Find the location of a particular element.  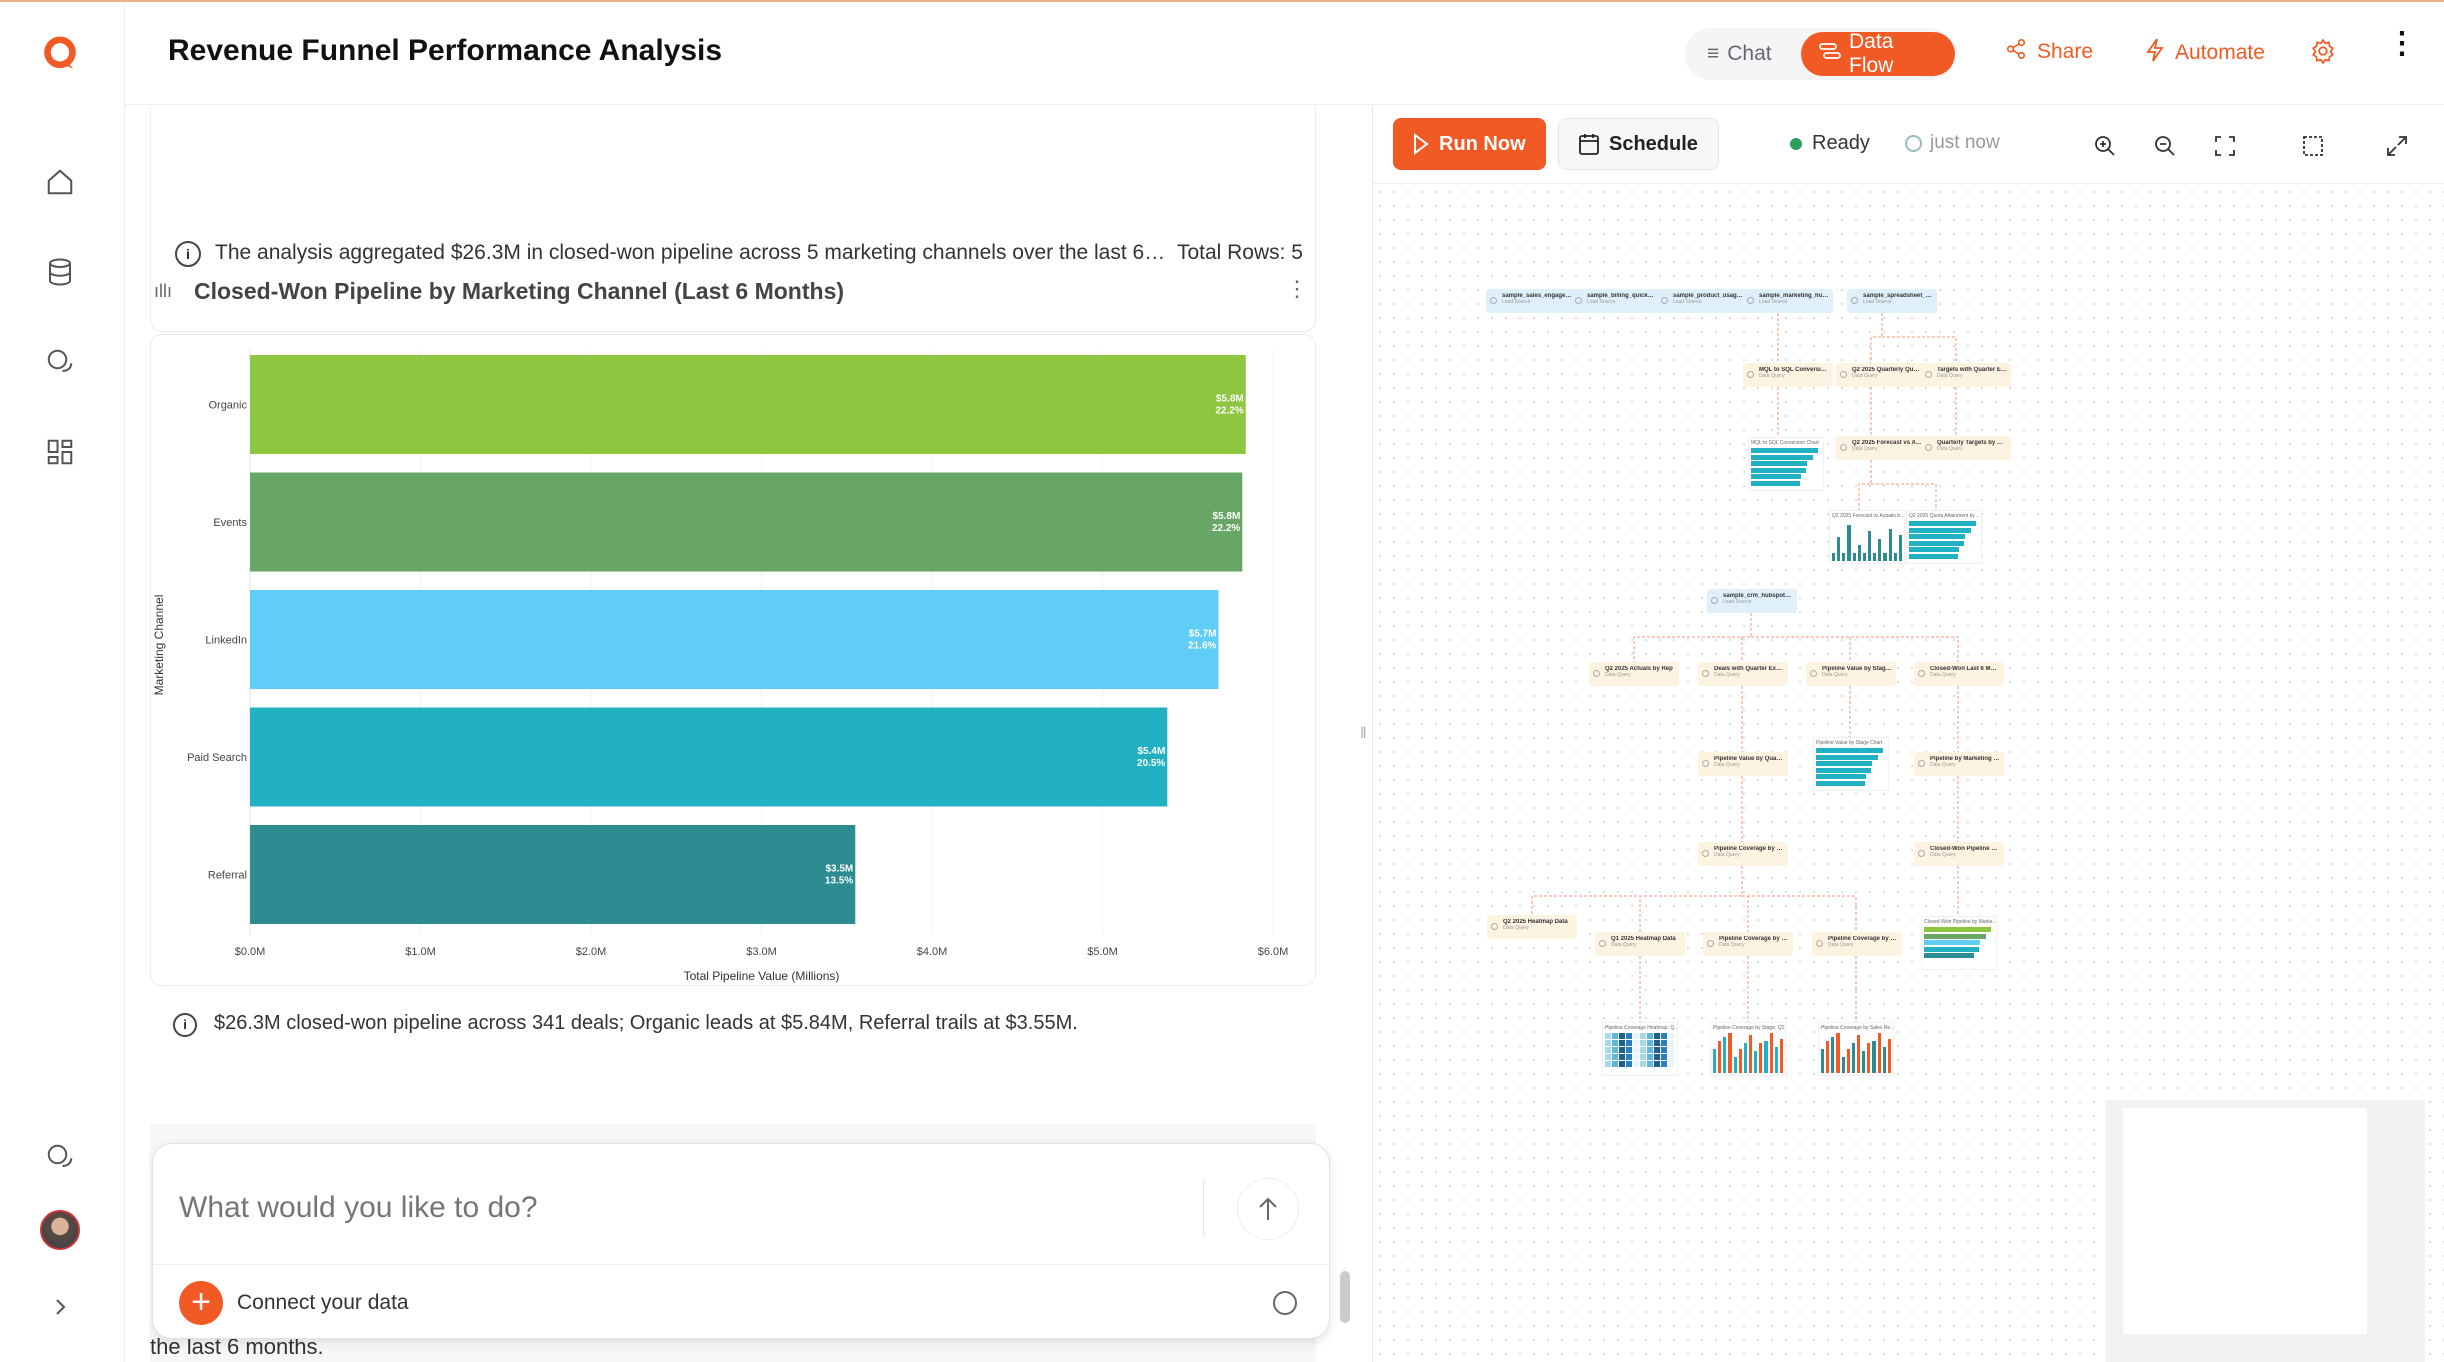

connect-data-button: + Connect your data is located at coordinates (294, 1303).